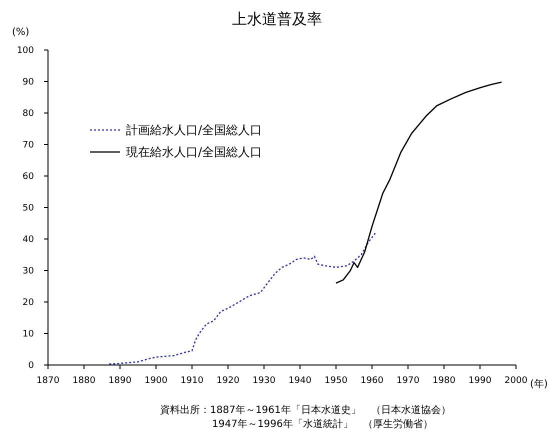  I want to click on y-tick-label: 50, so click(28, 209).